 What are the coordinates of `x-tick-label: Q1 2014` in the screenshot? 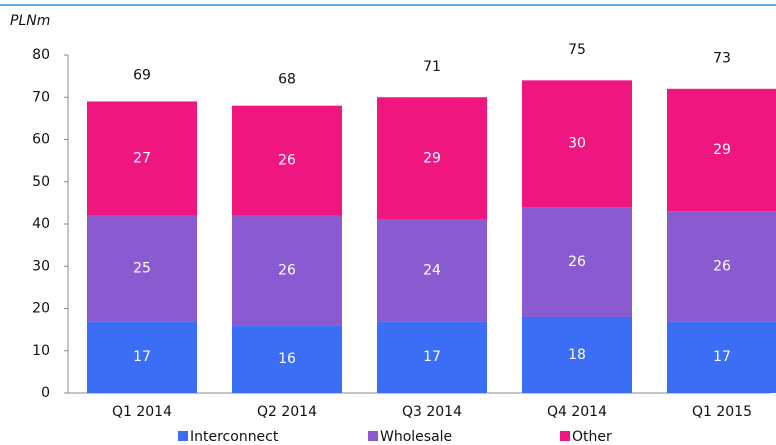 It's located at (142, 412).